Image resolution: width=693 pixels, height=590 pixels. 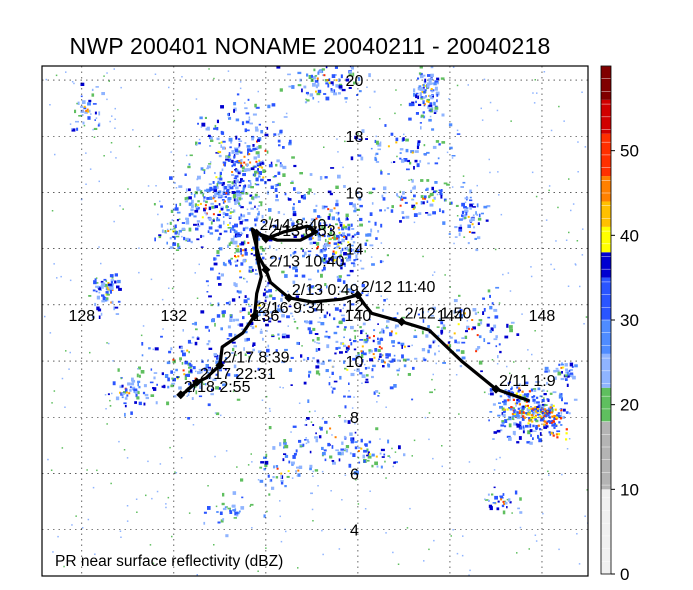 What do you see at coordinates (625, 363) in the screenshot?
I see `colorbar-ticks: 0 10 20 30 40 50` at bounding box center [625, 363].